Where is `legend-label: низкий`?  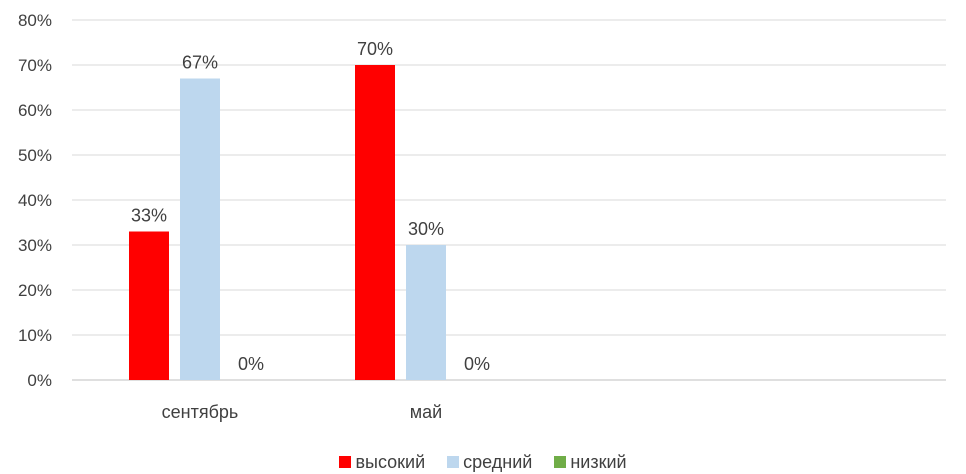
legend-label: низкий is located at coordinates (598, 461).